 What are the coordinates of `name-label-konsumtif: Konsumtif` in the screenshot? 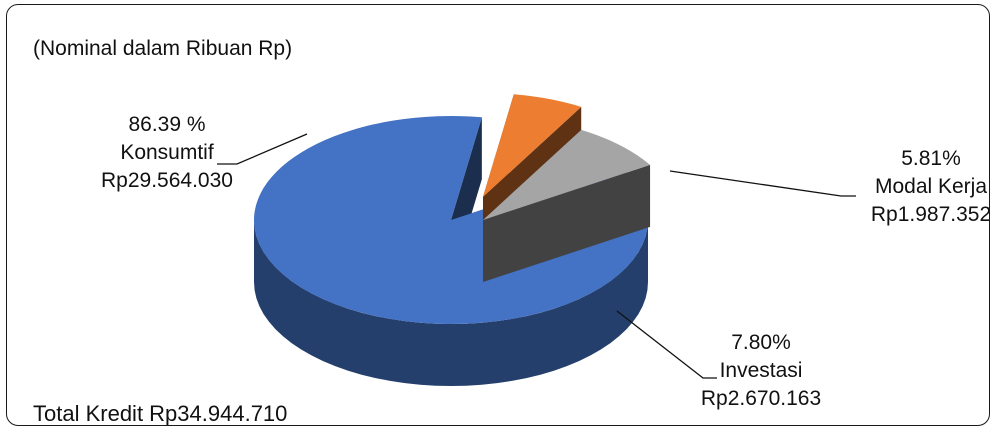 It's located at (167, 152).